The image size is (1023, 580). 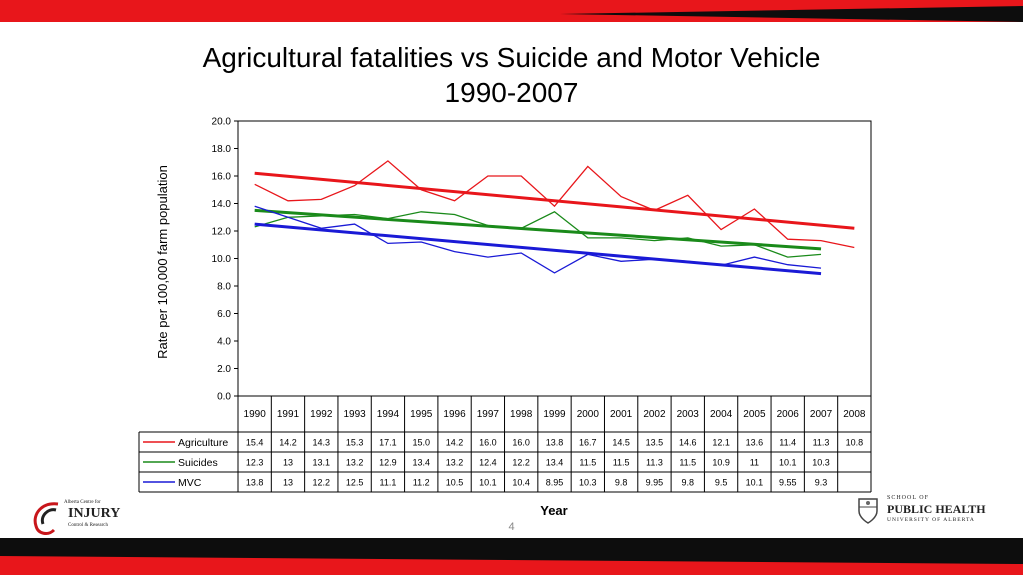 What do you see at coordinates (521, 483) in the screenshot?
I see `table-cell: 10.4` at bounding box center [521, 483].